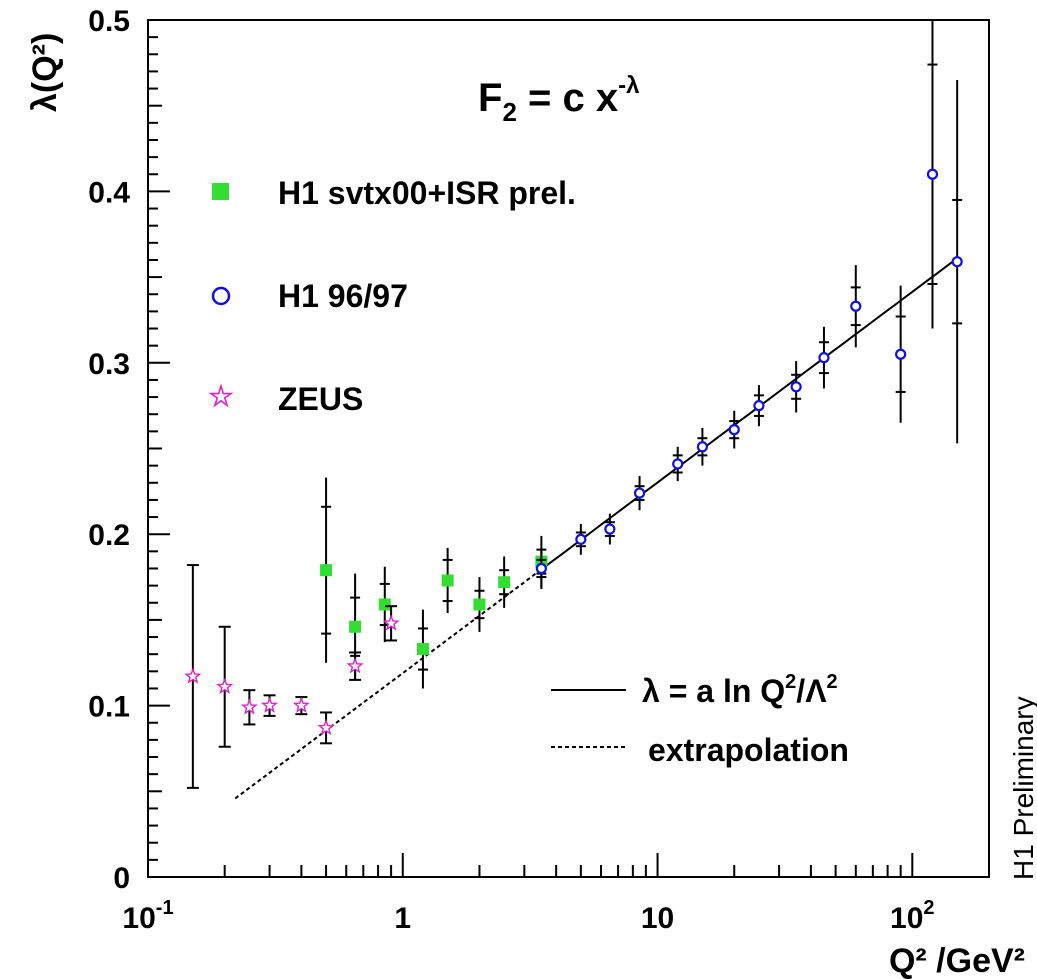 The image size is (1037, 979). Describe the element at coordinates (427, 193) in the screenshot. I see `legend-label-h1-svtx: H1 svtx00+ISR prel.` at that location.